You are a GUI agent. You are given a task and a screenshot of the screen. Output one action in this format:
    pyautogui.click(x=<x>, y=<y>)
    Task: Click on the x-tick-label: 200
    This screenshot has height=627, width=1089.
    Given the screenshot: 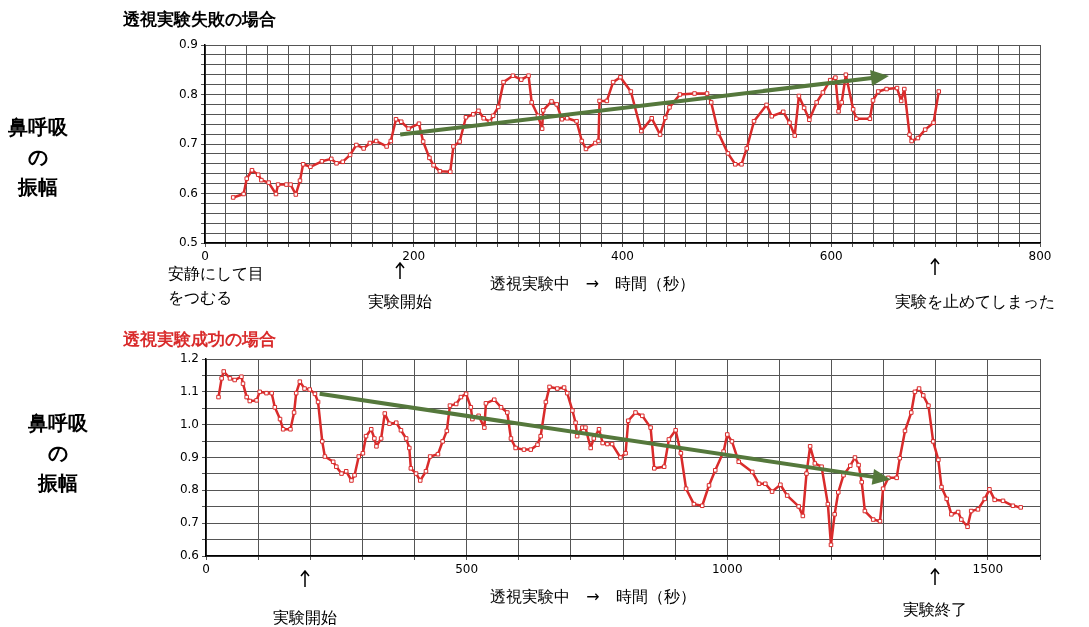 What is the action you would take?
    pyautogui.click(x=414, y=256)
    